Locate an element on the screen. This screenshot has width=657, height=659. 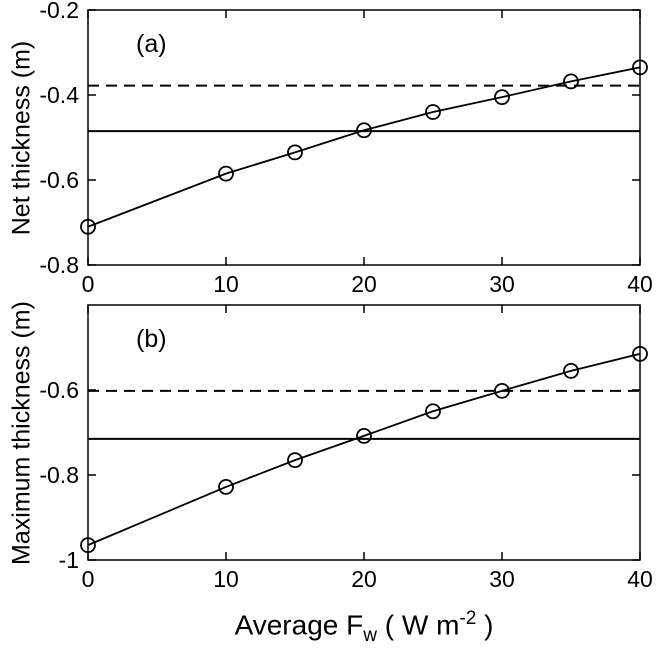
y-axis-label-maximum-thickness: Maximum thickness (m) is located at coordinates (21, 433).